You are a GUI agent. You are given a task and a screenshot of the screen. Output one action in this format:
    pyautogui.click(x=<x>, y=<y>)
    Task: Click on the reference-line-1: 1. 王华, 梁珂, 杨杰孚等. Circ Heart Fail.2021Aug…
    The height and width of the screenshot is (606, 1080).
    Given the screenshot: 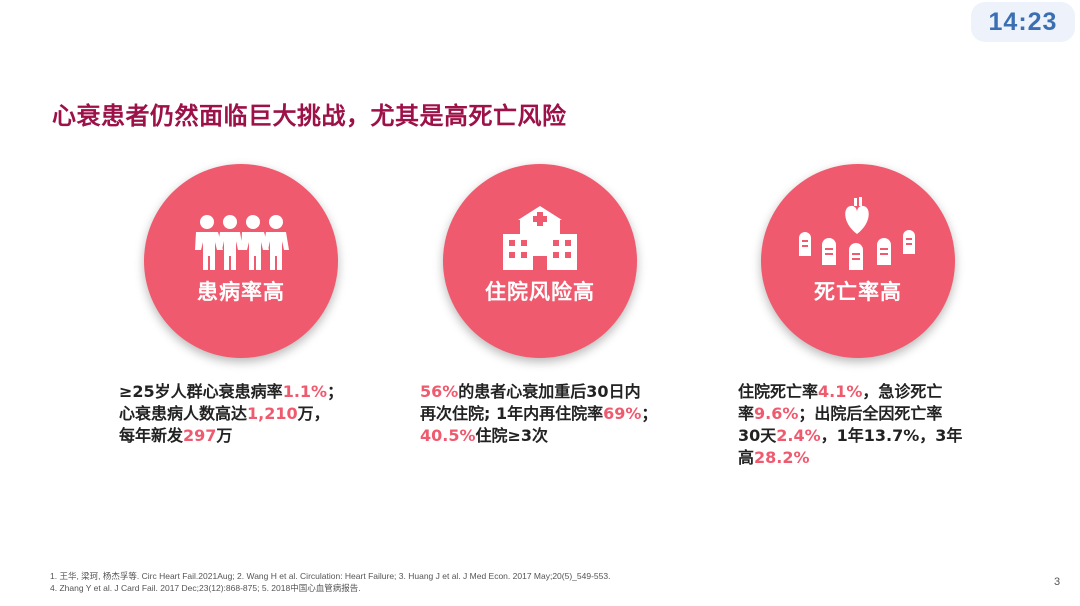 What is the action you would take?
    pyautogui.click(x=330, y=576)
    